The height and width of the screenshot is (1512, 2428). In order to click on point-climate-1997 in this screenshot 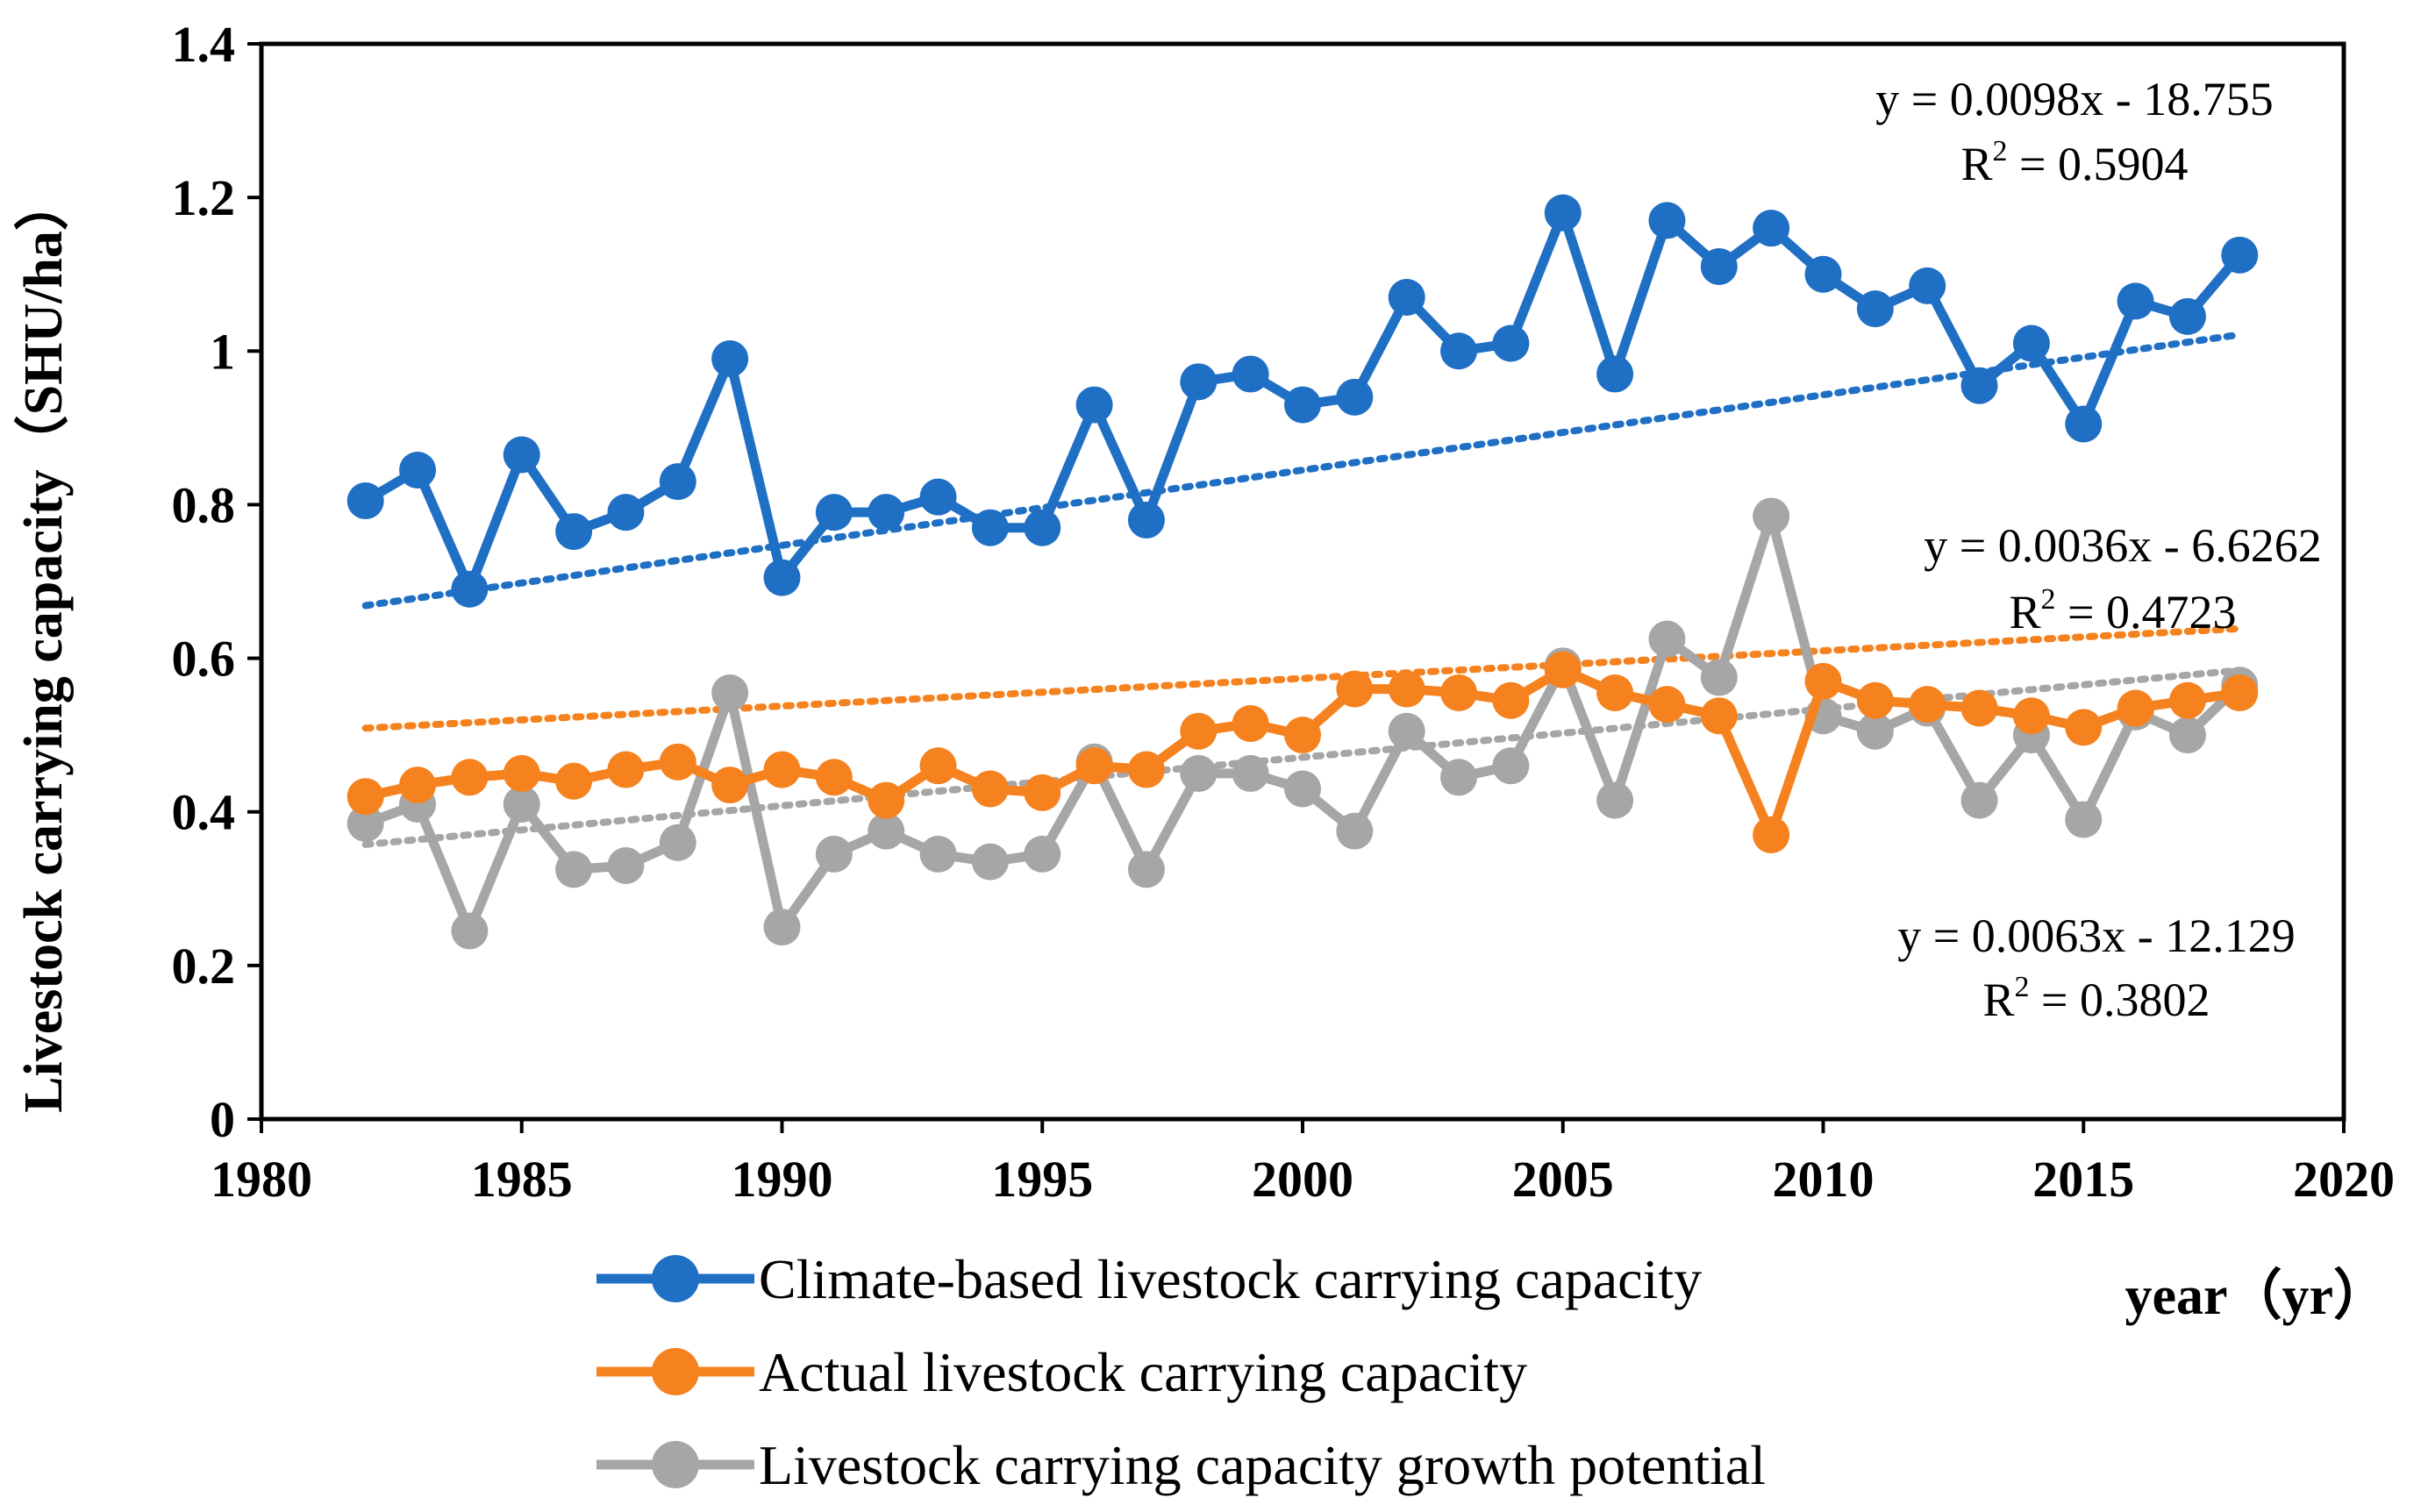, I will do `click(1146, 519)`.